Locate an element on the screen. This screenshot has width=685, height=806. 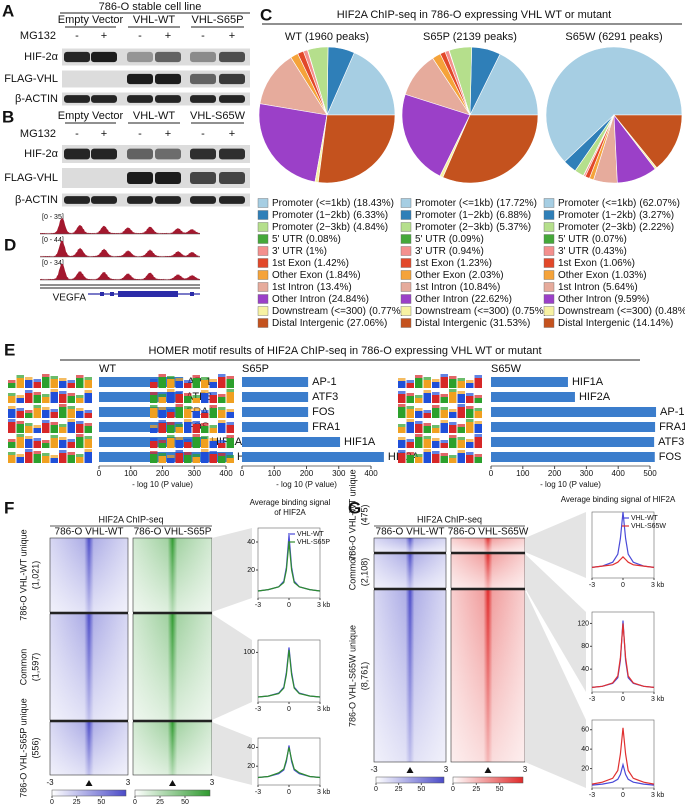
sample-label: 786-O VHL-WT is located at coordinates (89, 532).